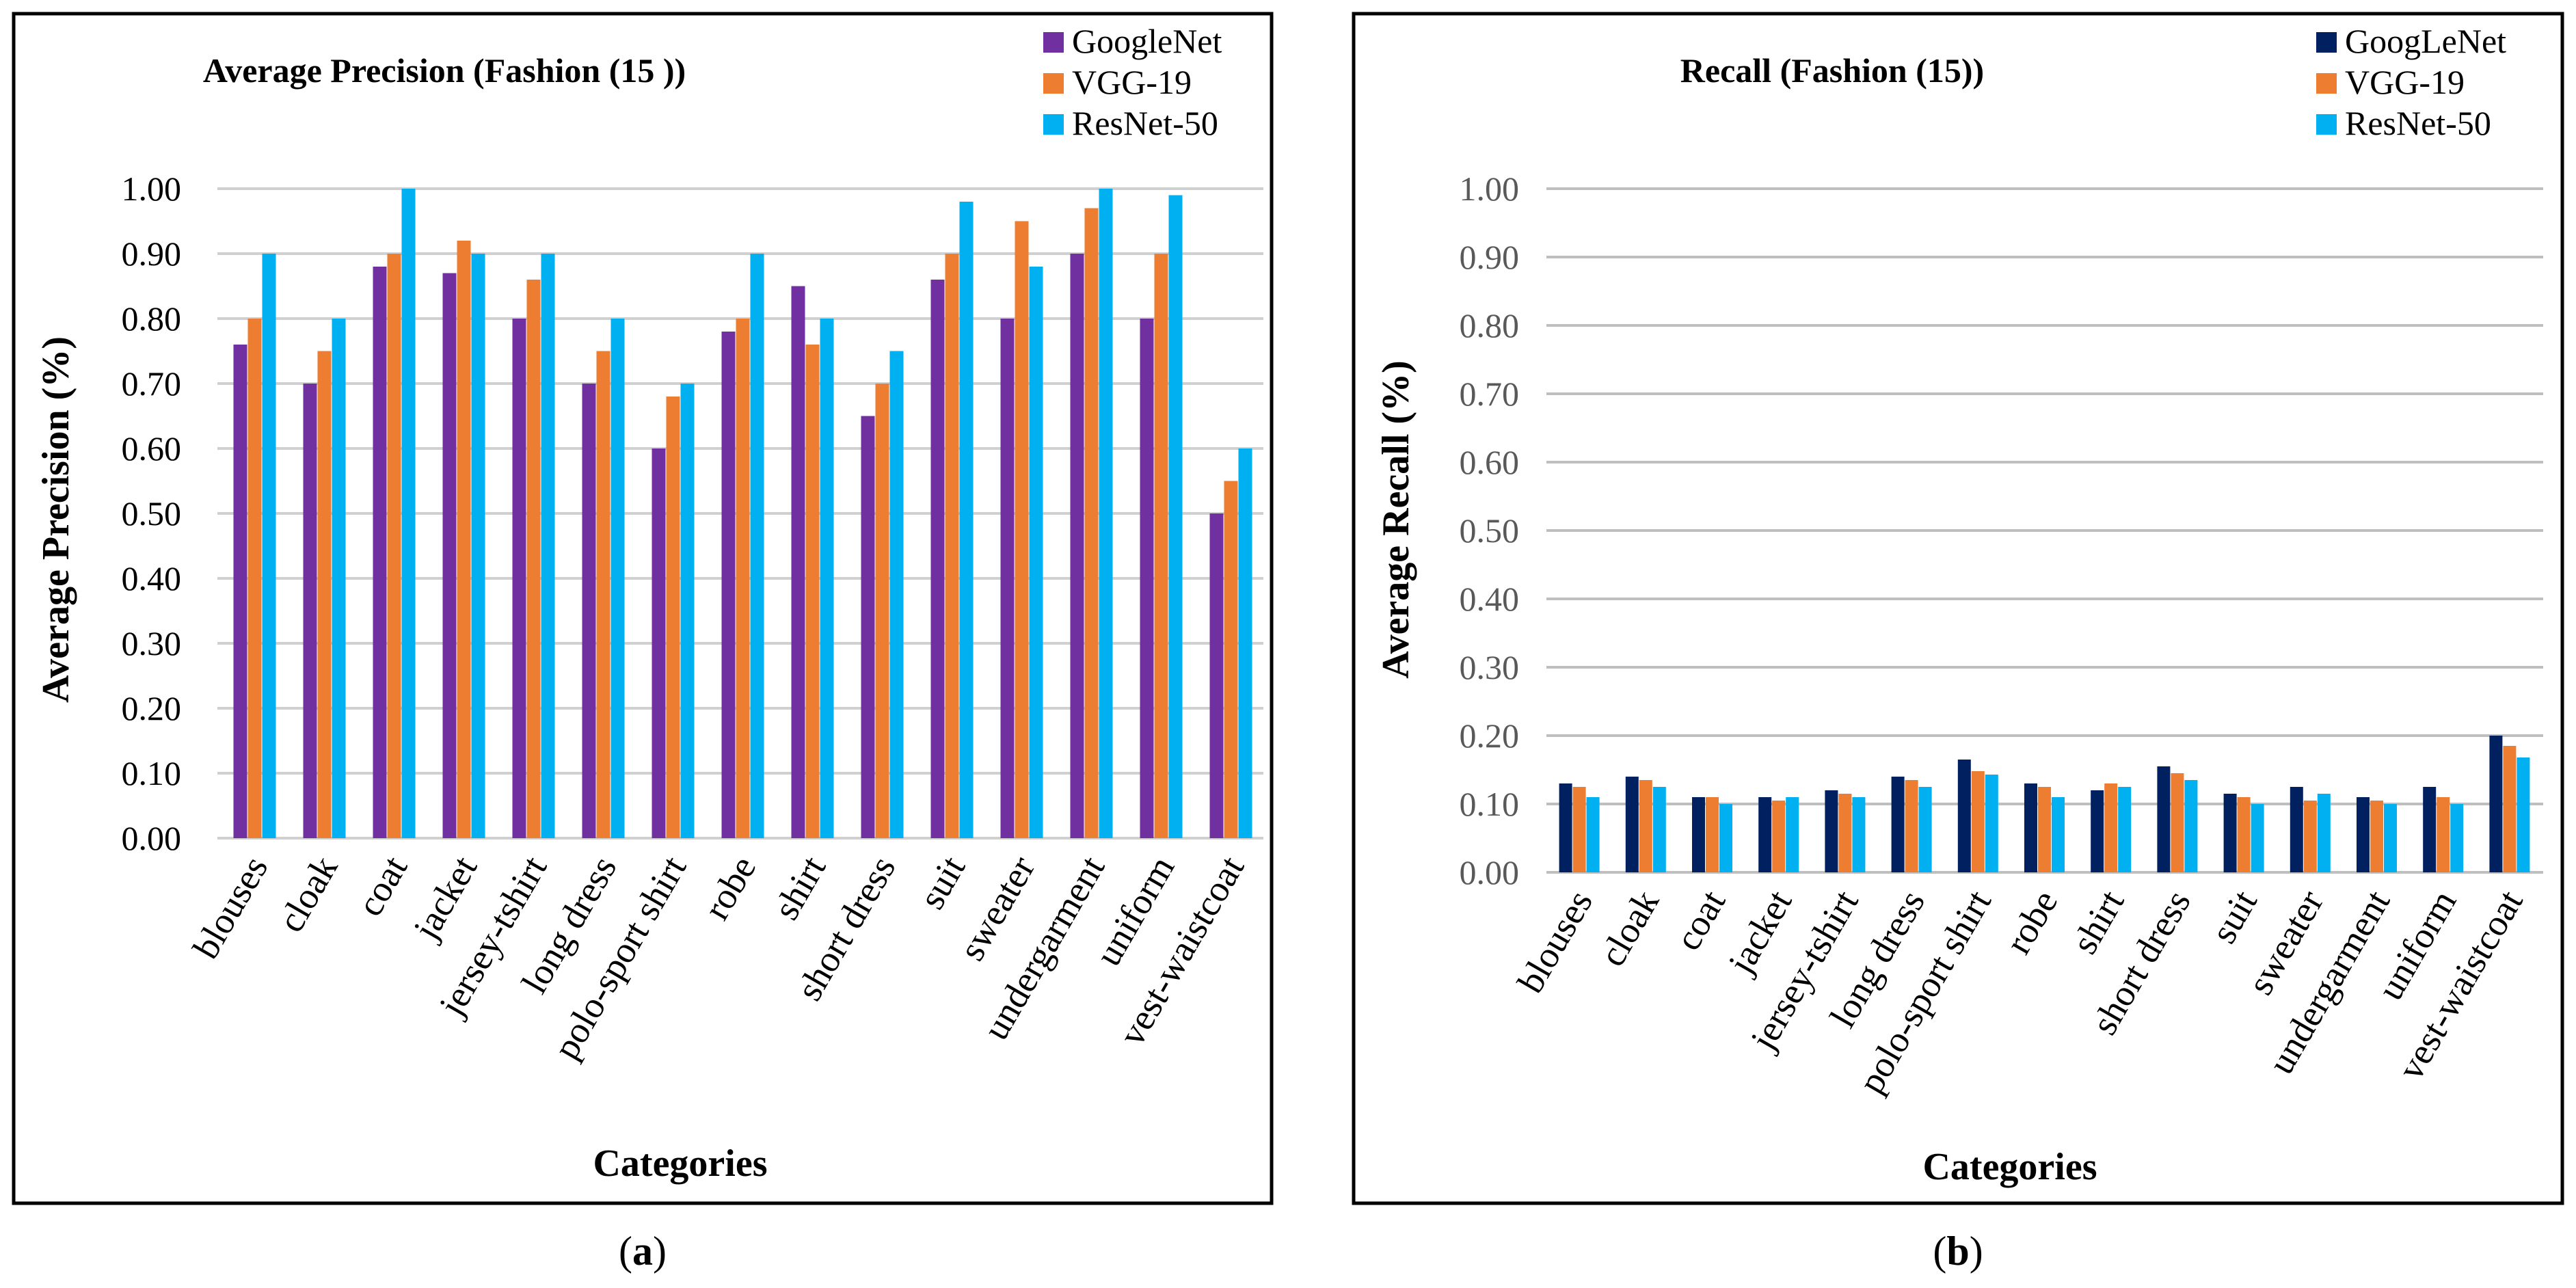  What do you see at coordinates (1898, 824) in the screenshot?
I see `bar-googlenet-long-dress` at bounding box center [1898, 824].